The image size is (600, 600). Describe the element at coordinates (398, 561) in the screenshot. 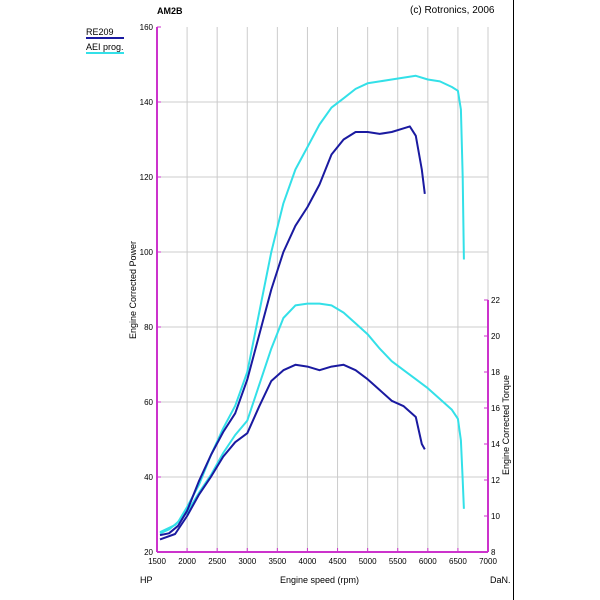

I see `x-tick-label: 5500` at that location.